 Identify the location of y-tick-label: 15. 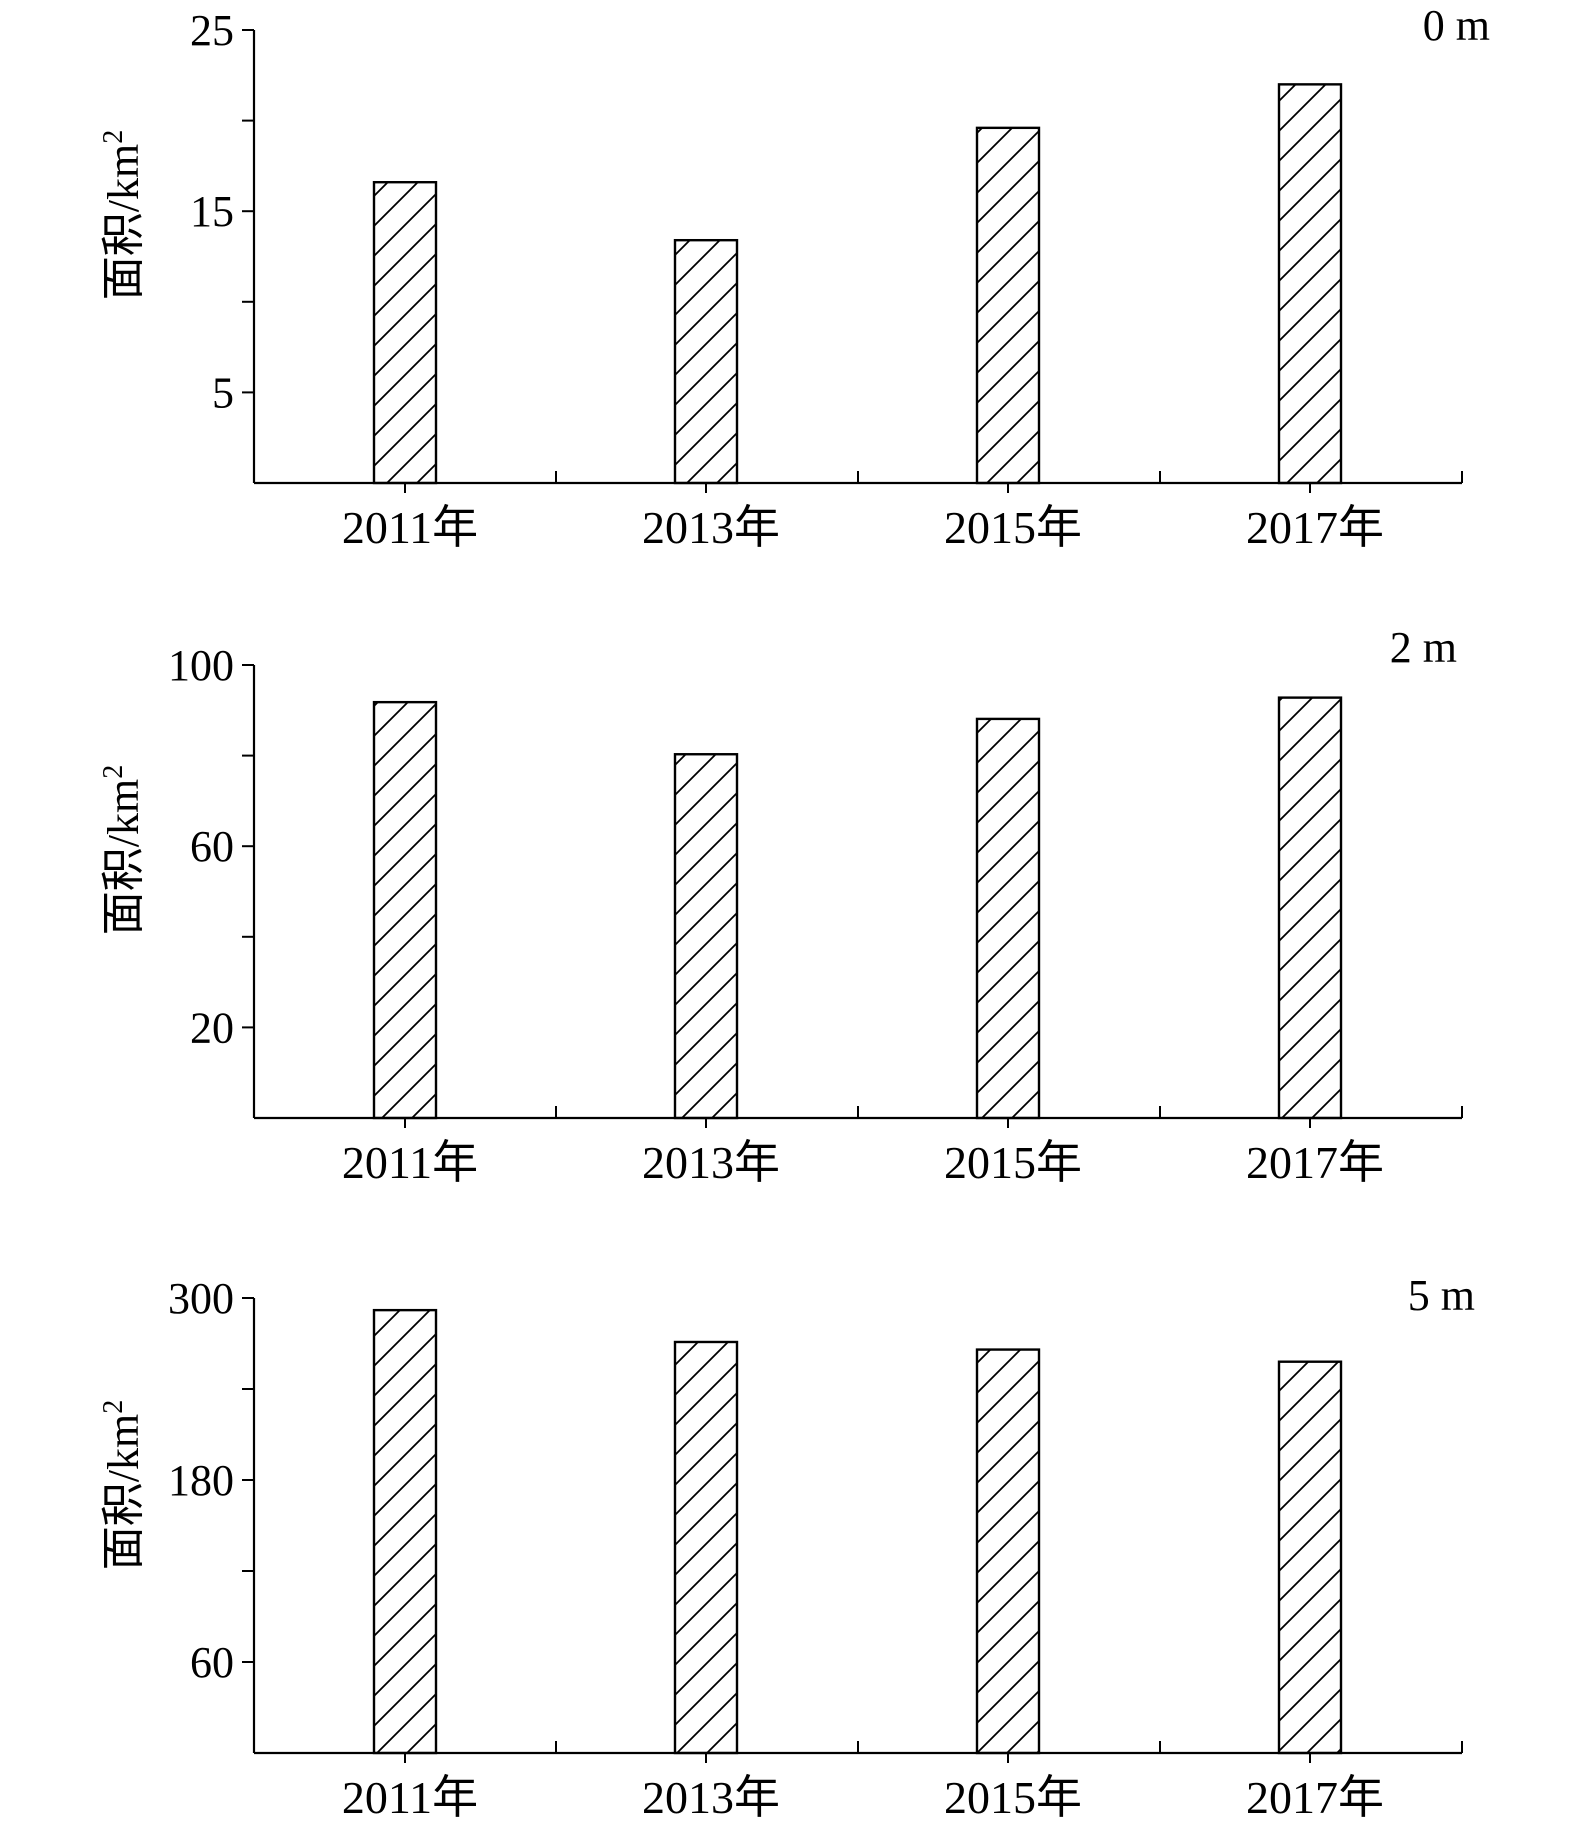
(212, 211).